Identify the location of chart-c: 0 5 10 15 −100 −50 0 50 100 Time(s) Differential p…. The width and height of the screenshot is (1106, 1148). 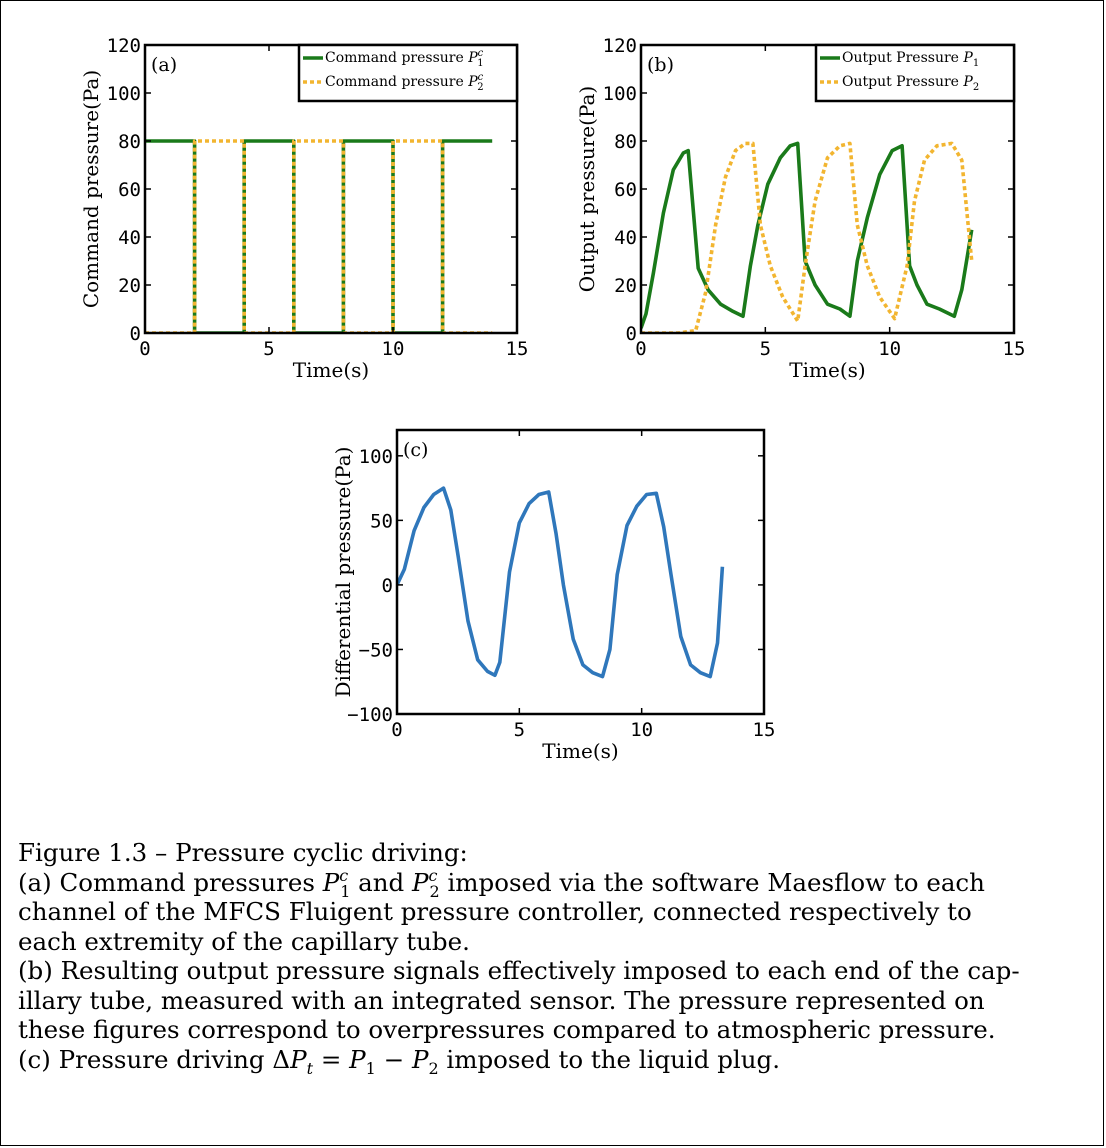
(553, 595).